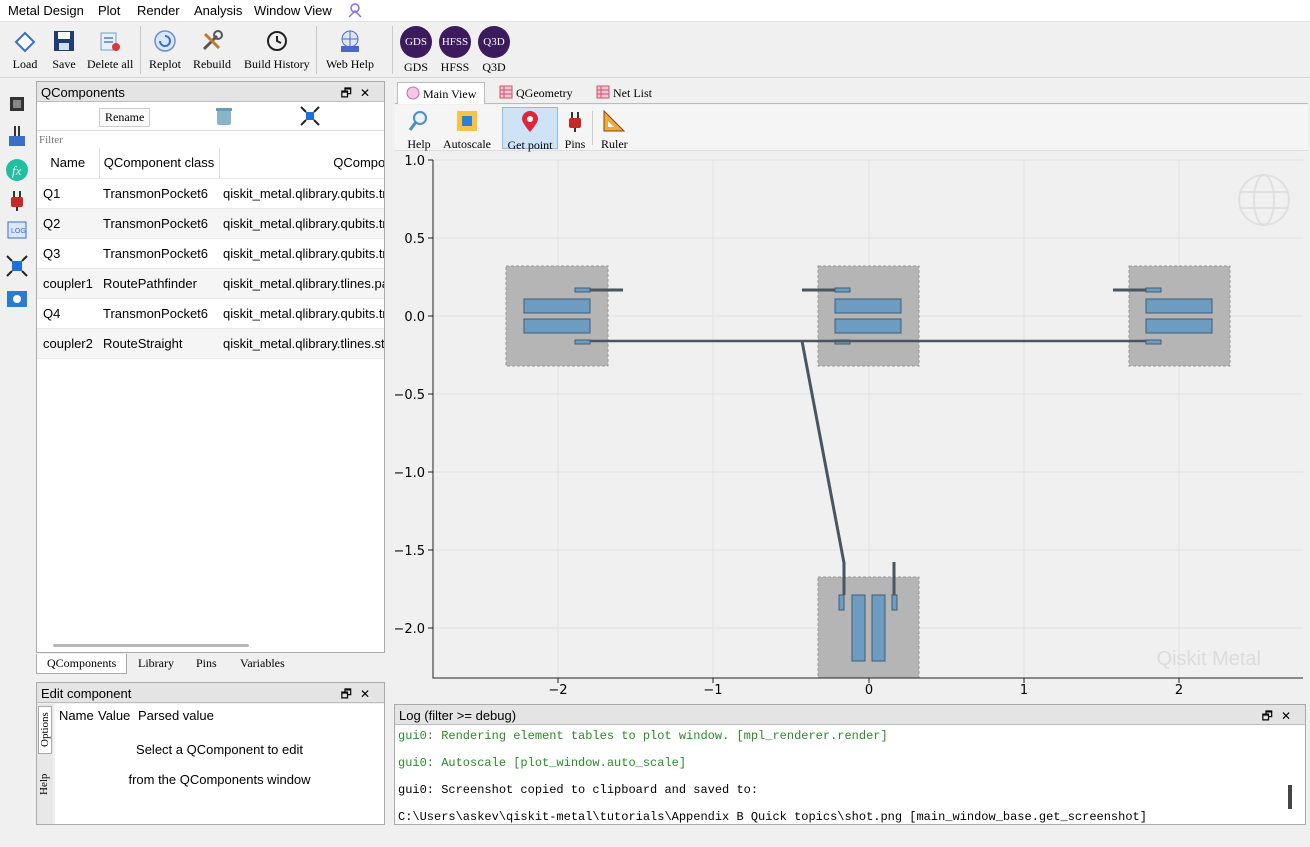 The image size is (1310, 847). I want to click on load-label: Load, so click(25, 64).